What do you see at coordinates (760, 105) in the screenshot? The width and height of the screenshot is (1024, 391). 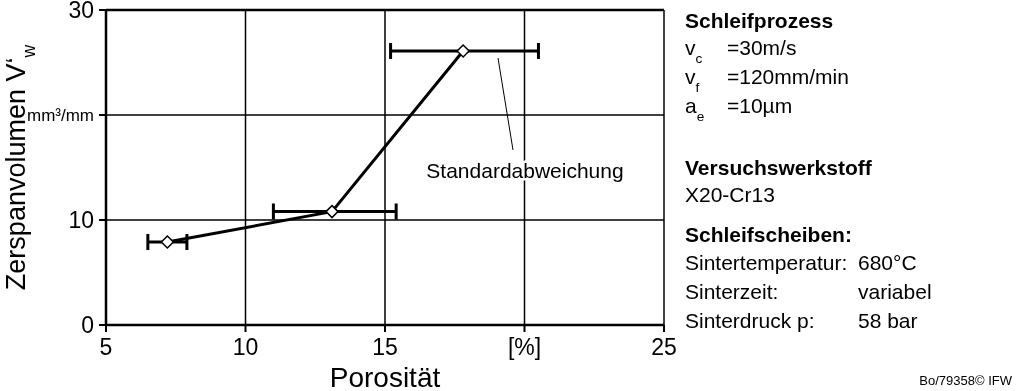 I see `text: =10µm` at bounding box center [760, 105].